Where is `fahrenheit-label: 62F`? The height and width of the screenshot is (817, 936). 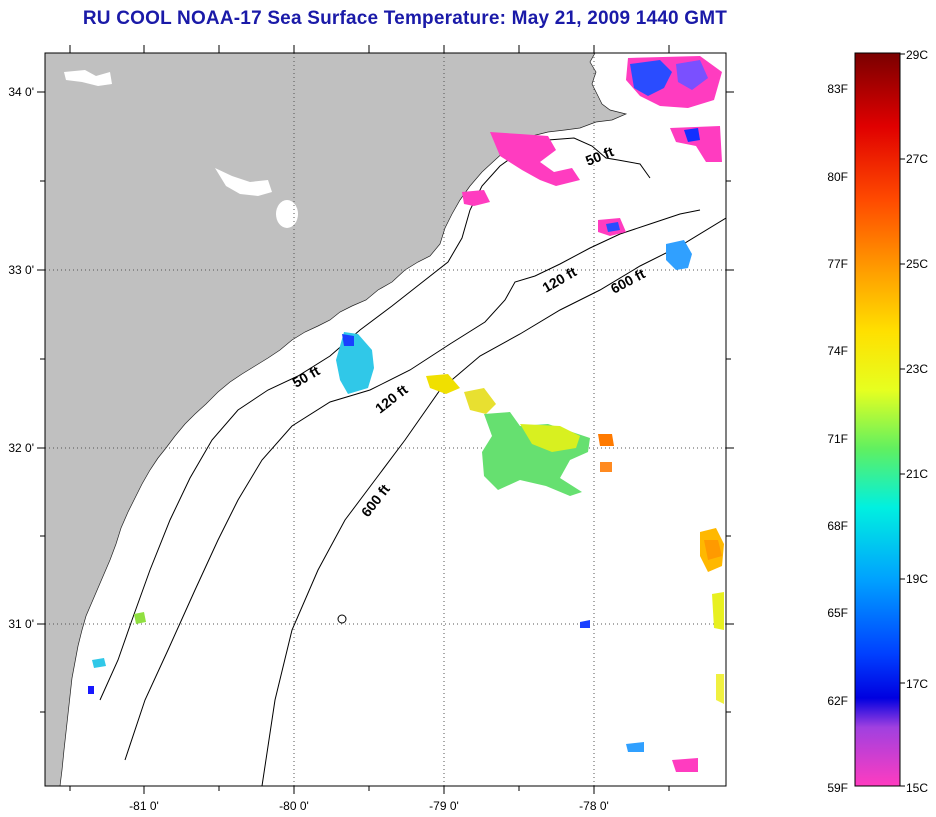 fahrenheit-label: 62F is located at coordinates (837, 701).